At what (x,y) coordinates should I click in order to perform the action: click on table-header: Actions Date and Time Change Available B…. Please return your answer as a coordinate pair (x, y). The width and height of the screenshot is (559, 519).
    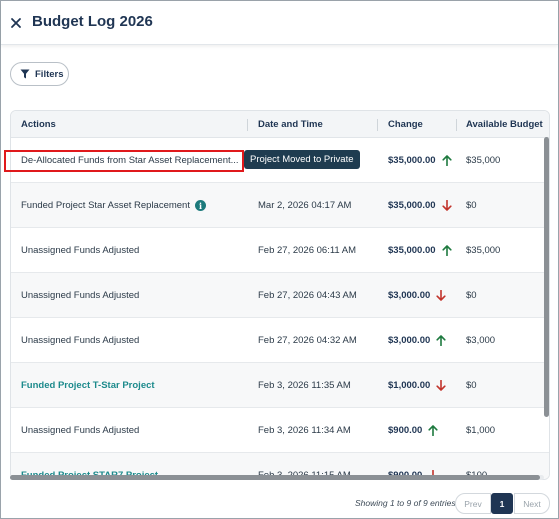
    Looking at the image, I should click on (280, 124).